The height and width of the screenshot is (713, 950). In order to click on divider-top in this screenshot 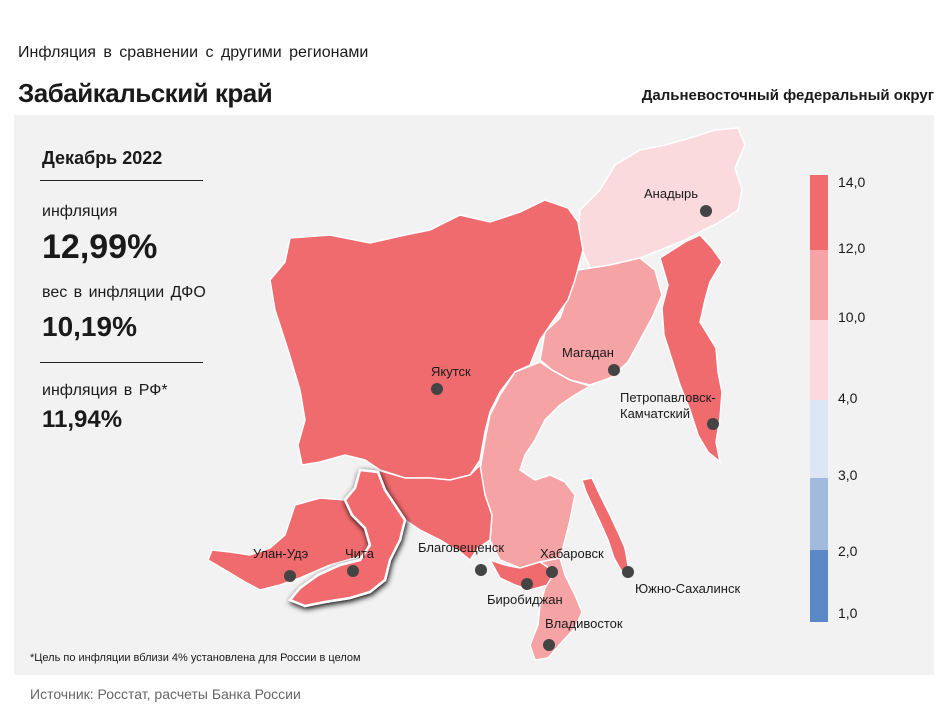, I will do `click(121, 180)`.